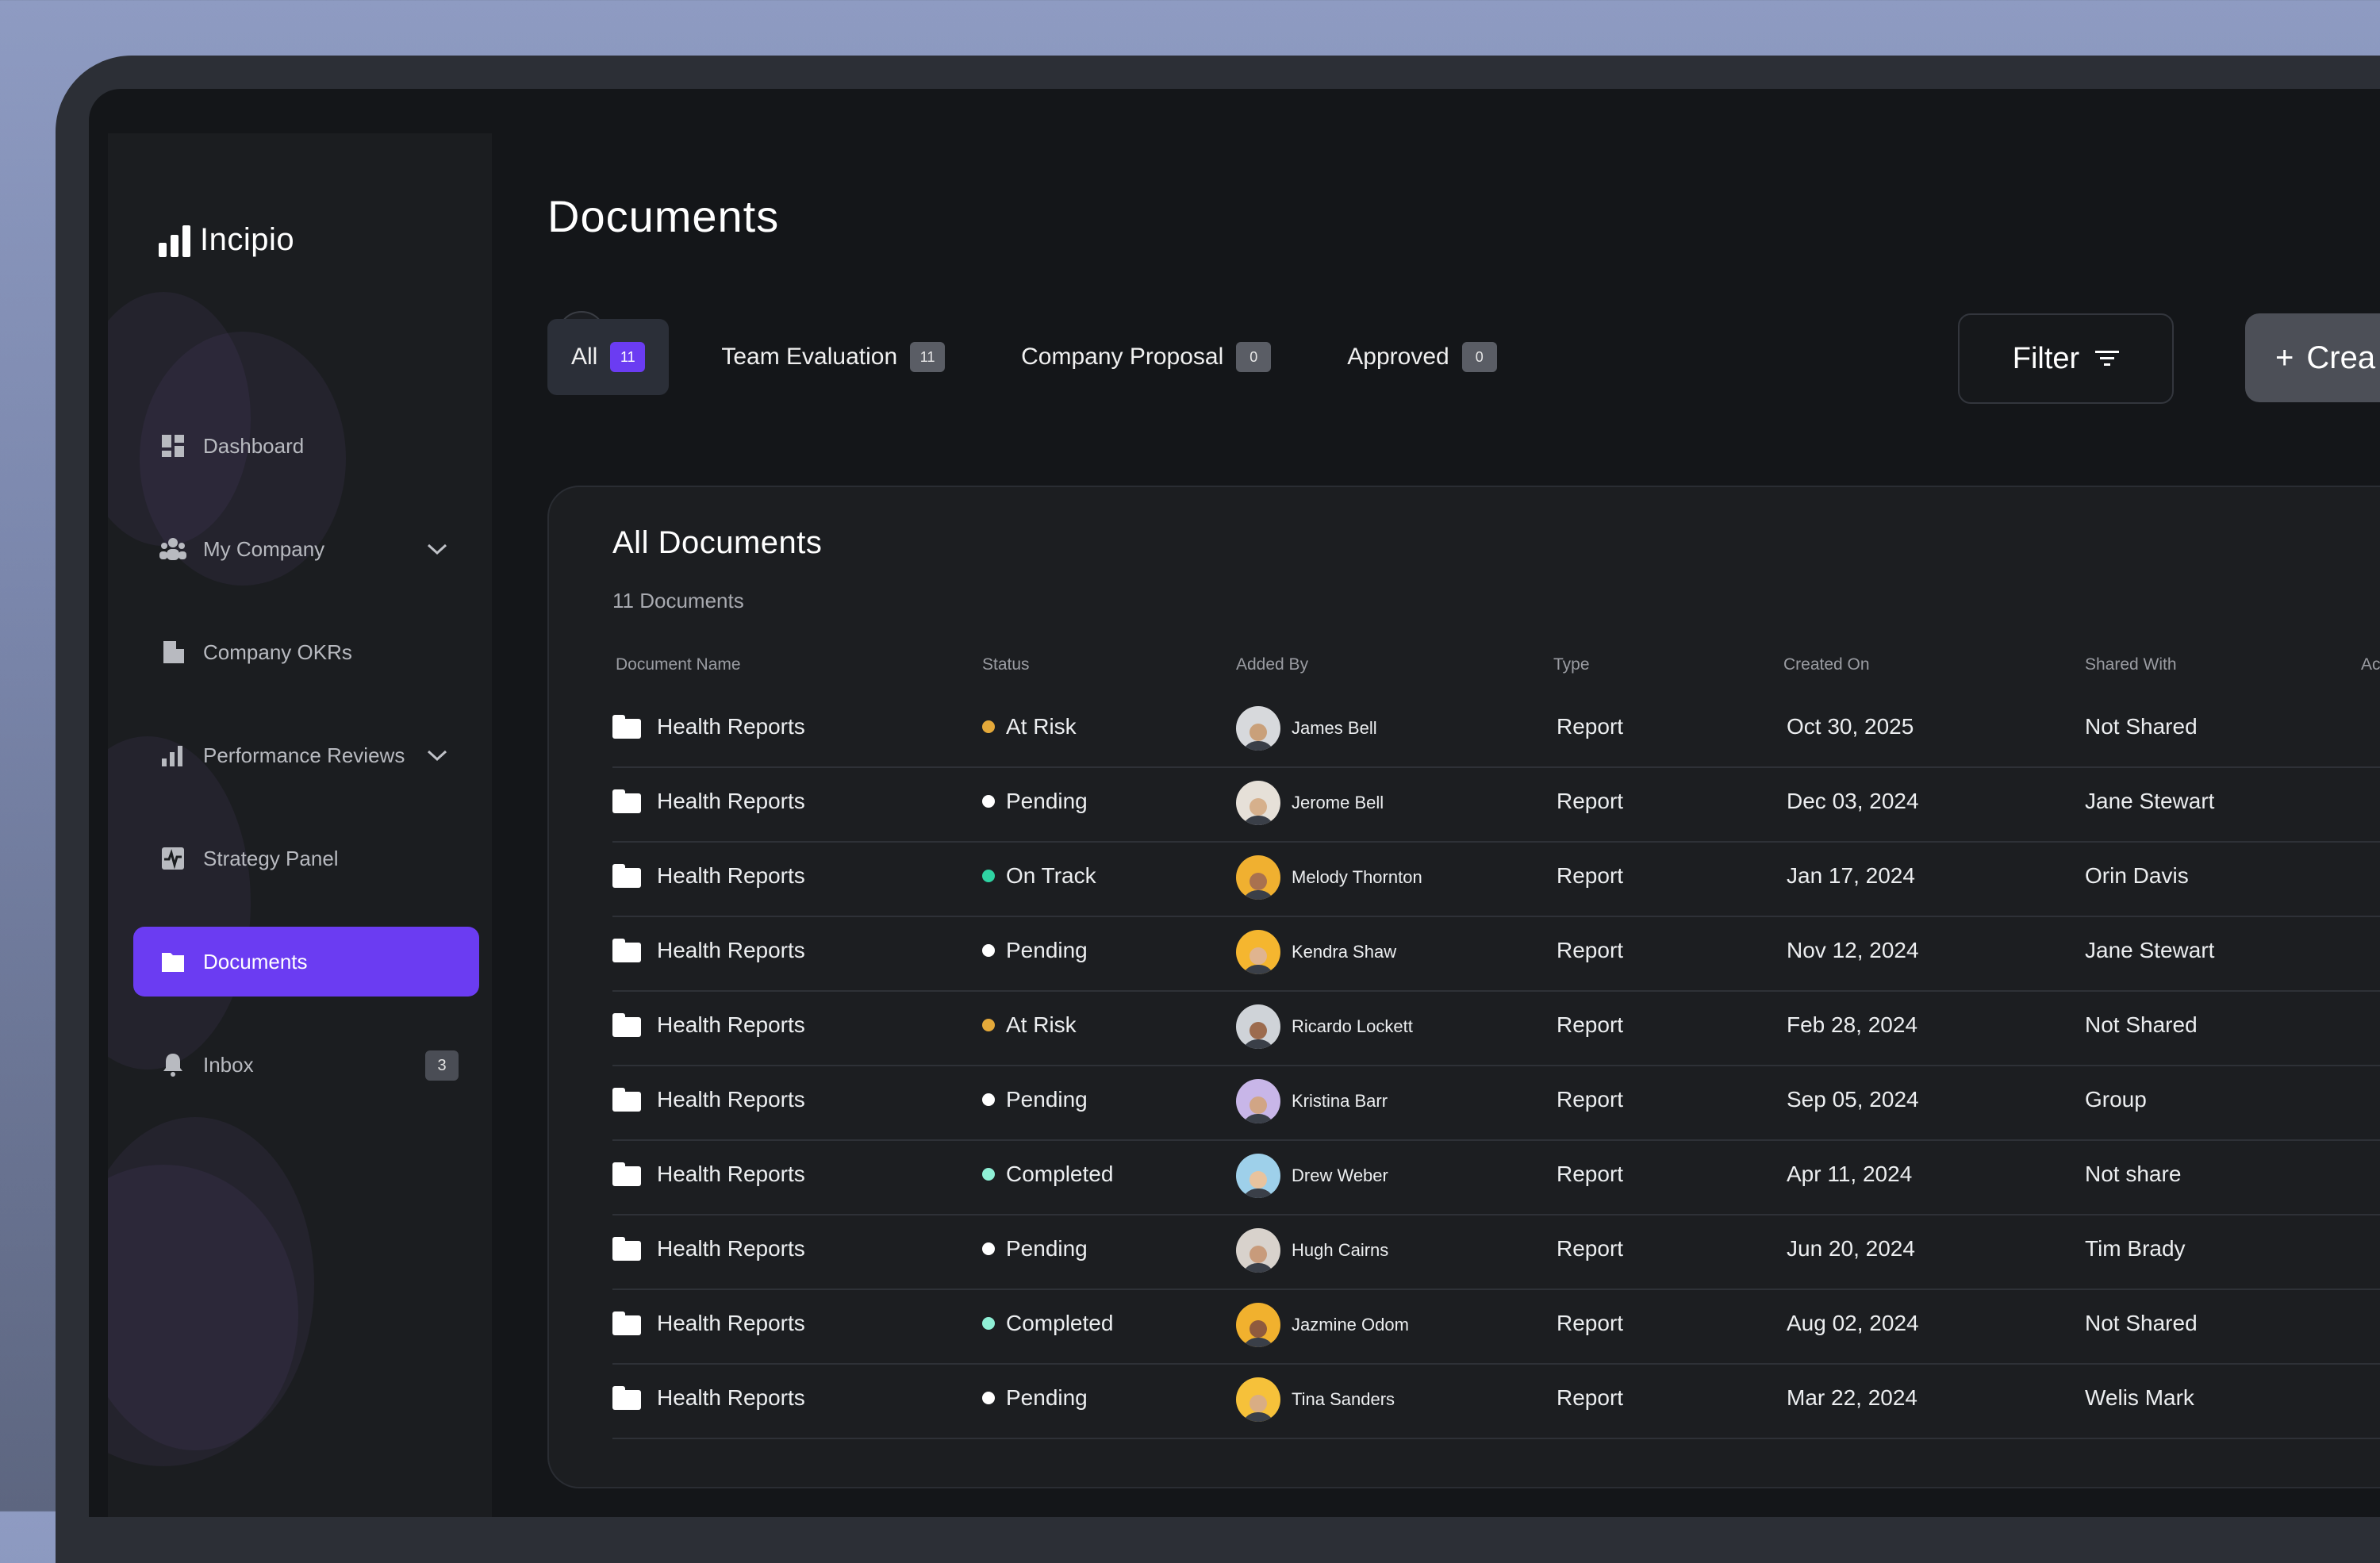  Describe the element at coordinates (1322, 1325) in the screenshot. I see `added-by-cell: Jazmine Odom` at that location.